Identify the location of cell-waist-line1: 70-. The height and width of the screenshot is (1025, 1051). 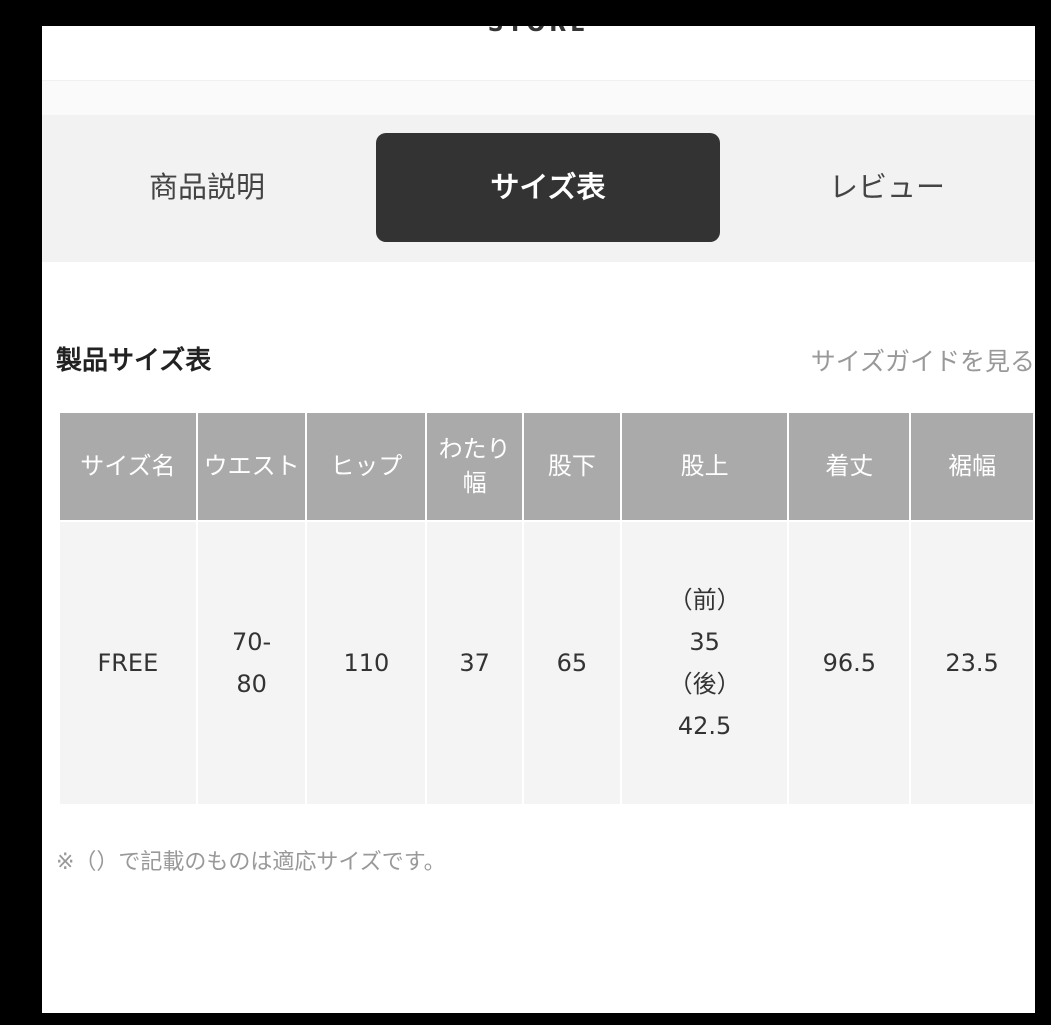
(252, 642).